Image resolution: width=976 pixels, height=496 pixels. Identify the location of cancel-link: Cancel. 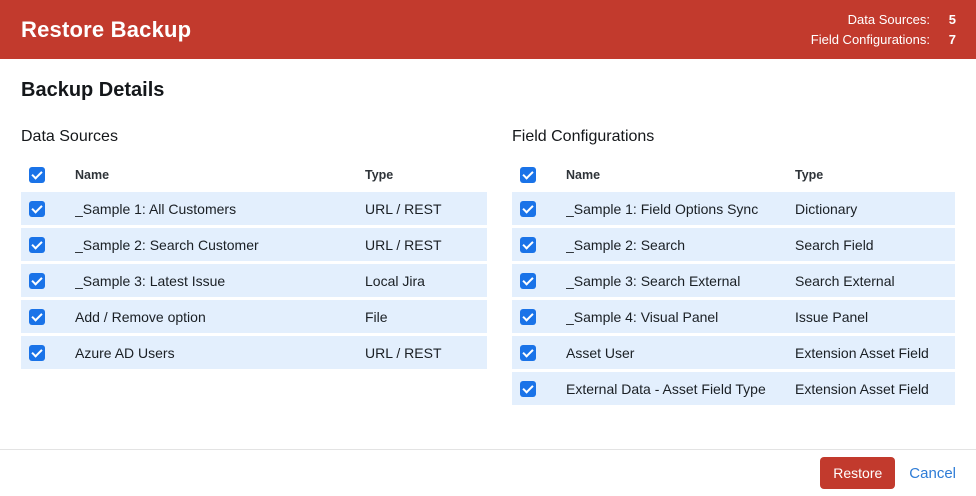
(932, 473).